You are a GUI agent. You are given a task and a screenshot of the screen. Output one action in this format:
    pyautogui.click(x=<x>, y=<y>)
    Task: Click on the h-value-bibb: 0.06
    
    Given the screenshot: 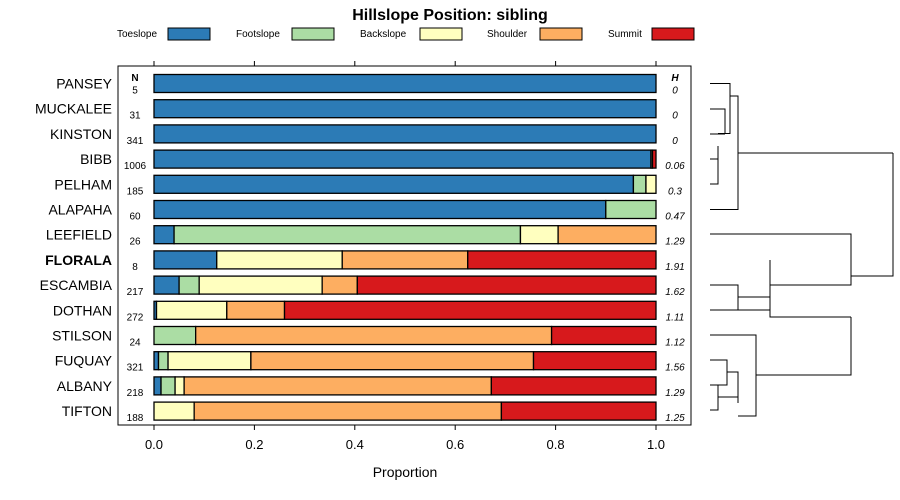 What is the action you would take?
    pyautogui.click(x=675, y=166)
    